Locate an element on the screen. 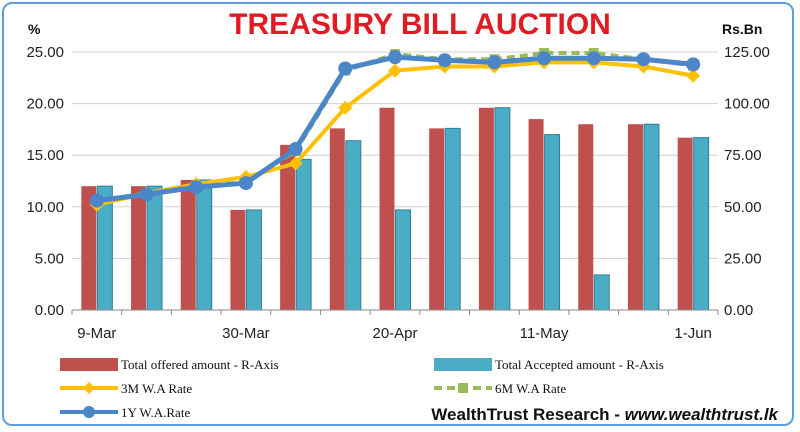 The height and width of the screenshot is (432, 800). x-tick-label: 11-May is located at coordinates (544, 333).